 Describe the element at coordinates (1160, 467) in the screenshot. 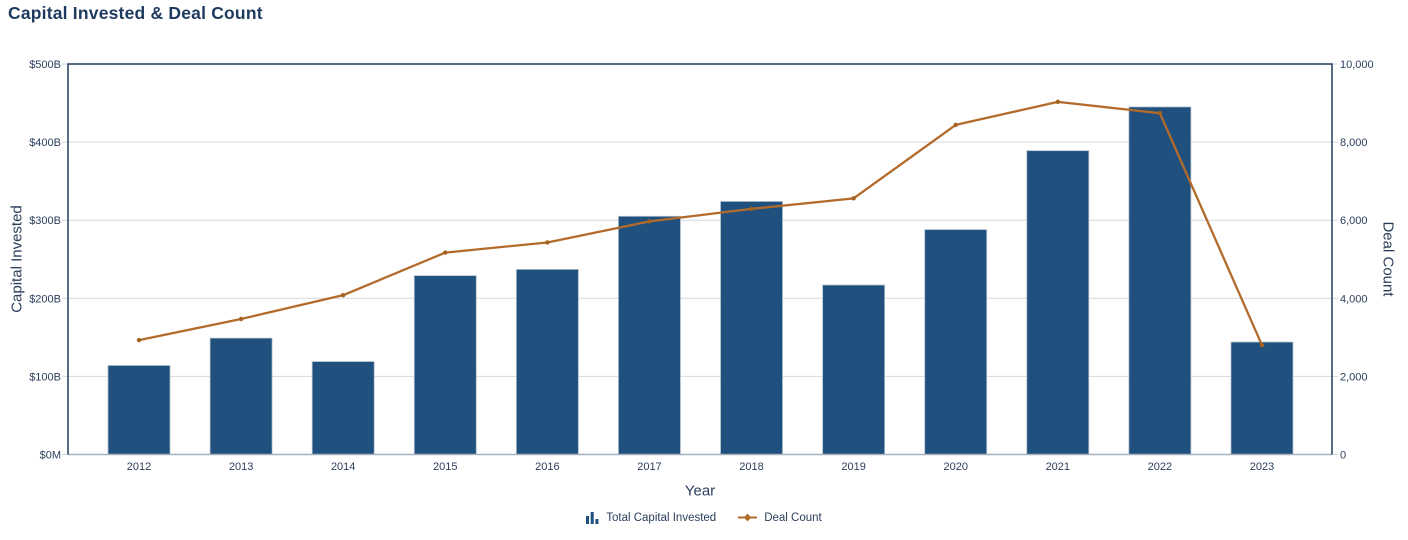

I see `x-tick-2022: 2022` at that location.